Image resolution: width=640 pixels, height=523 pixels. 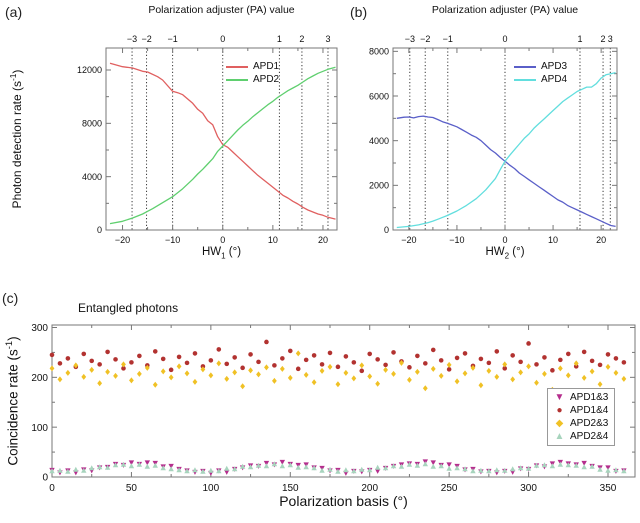 I want to click on circle-marker-icon: ●, so click(x=559, y=410).